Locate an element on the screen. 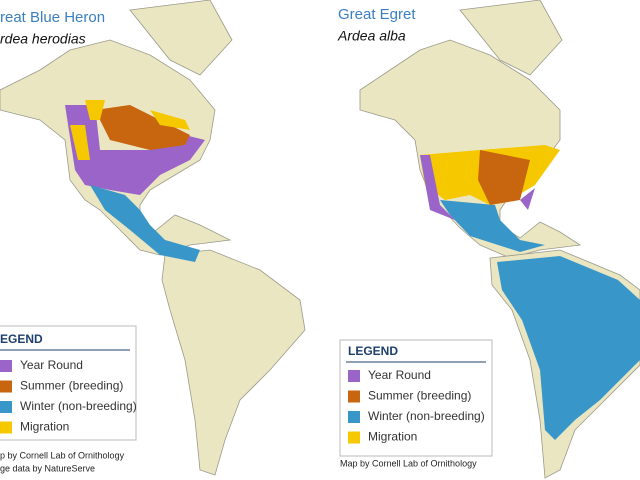  year-round-range is located at coordinates (135, 150).